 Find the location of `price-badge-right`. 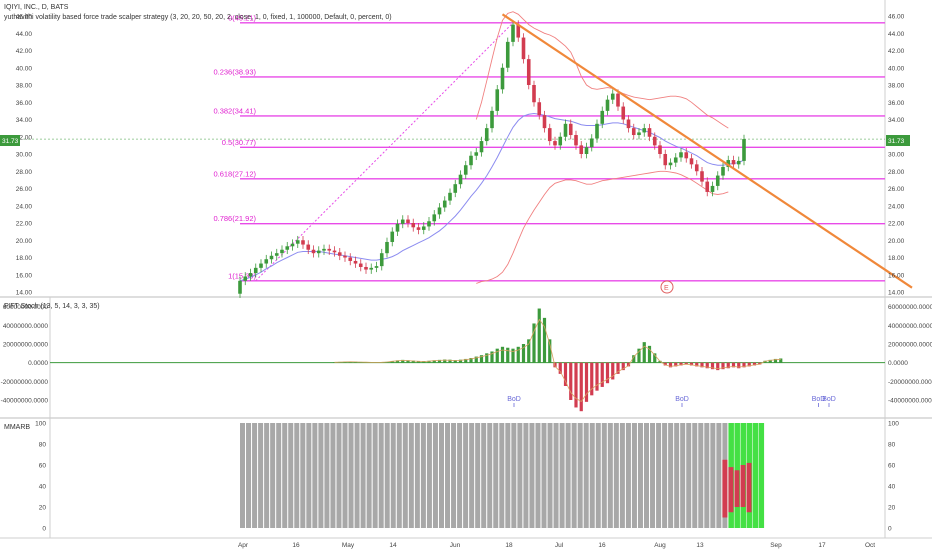

price-badge-right is located at coordinates (898, 140).